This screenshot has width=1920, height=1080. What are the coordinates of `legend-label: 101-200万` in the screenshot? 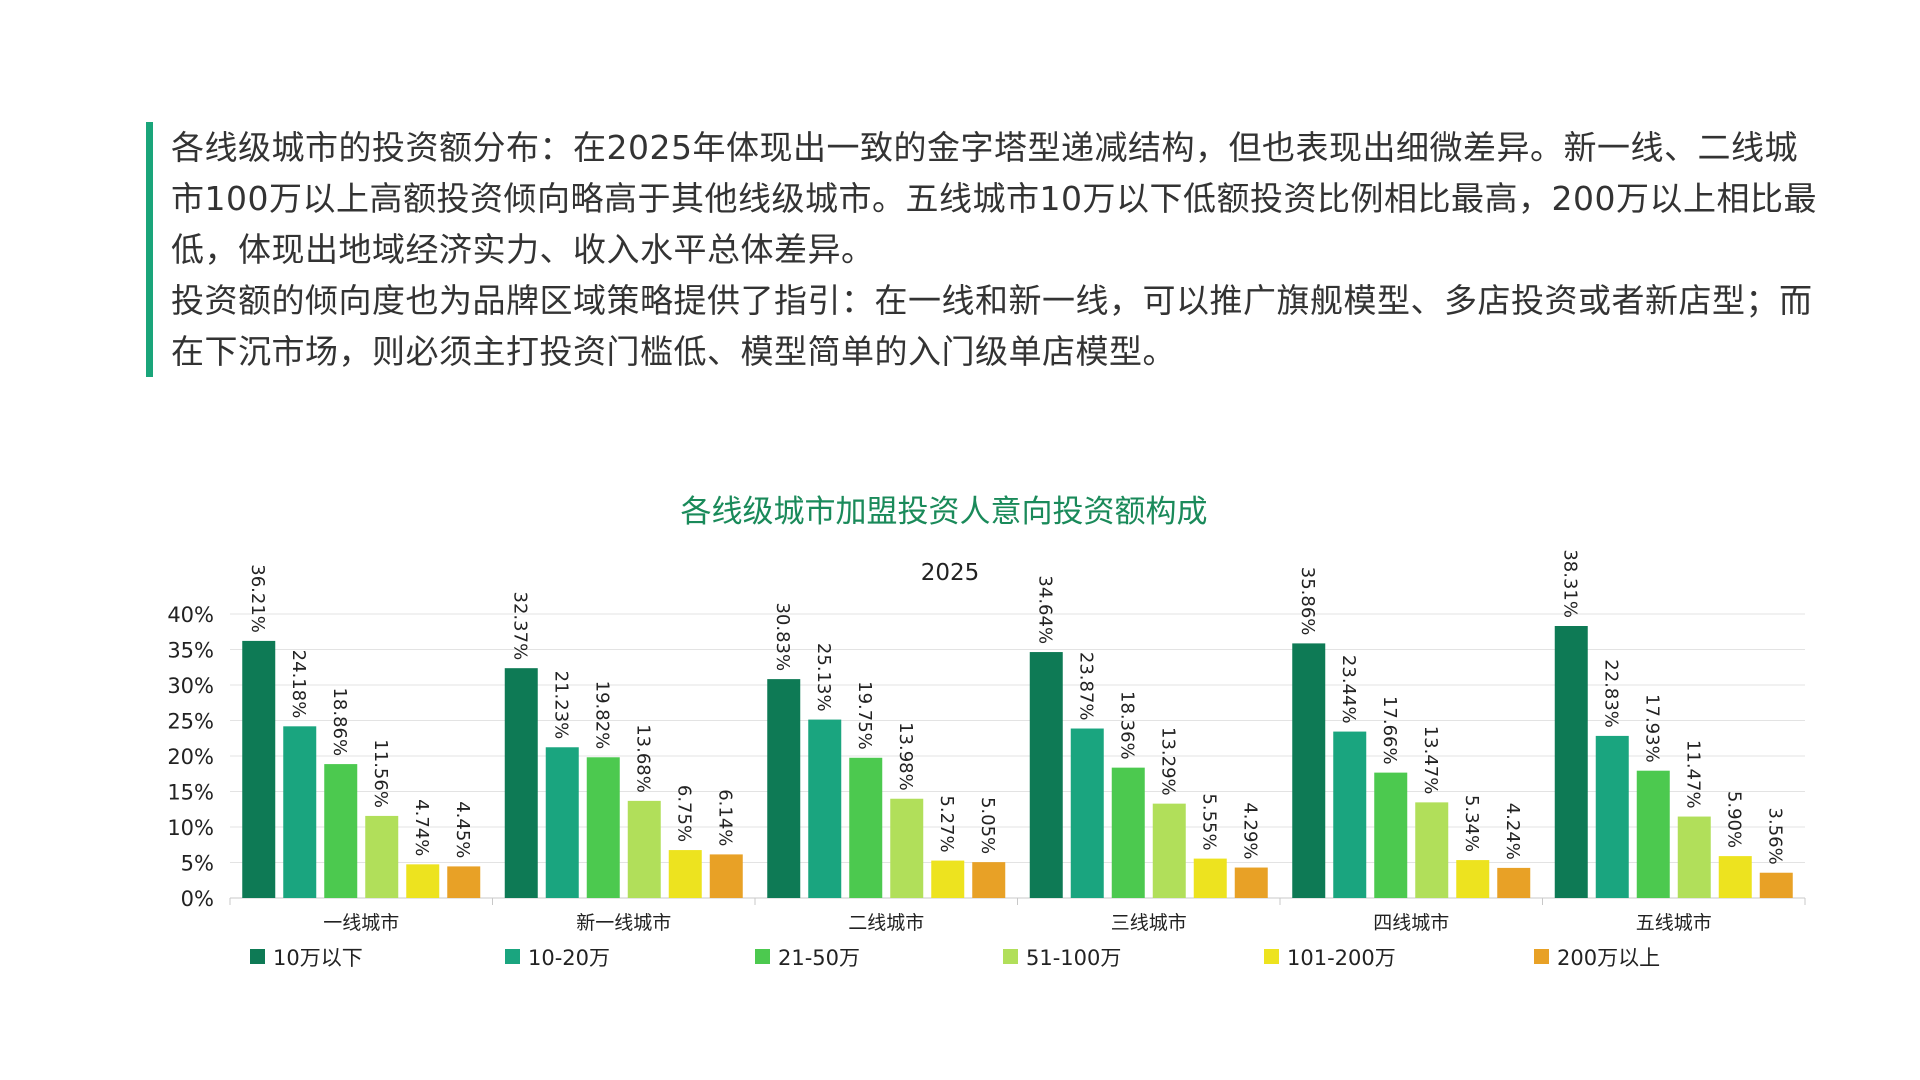 It's located at (1341, 958).